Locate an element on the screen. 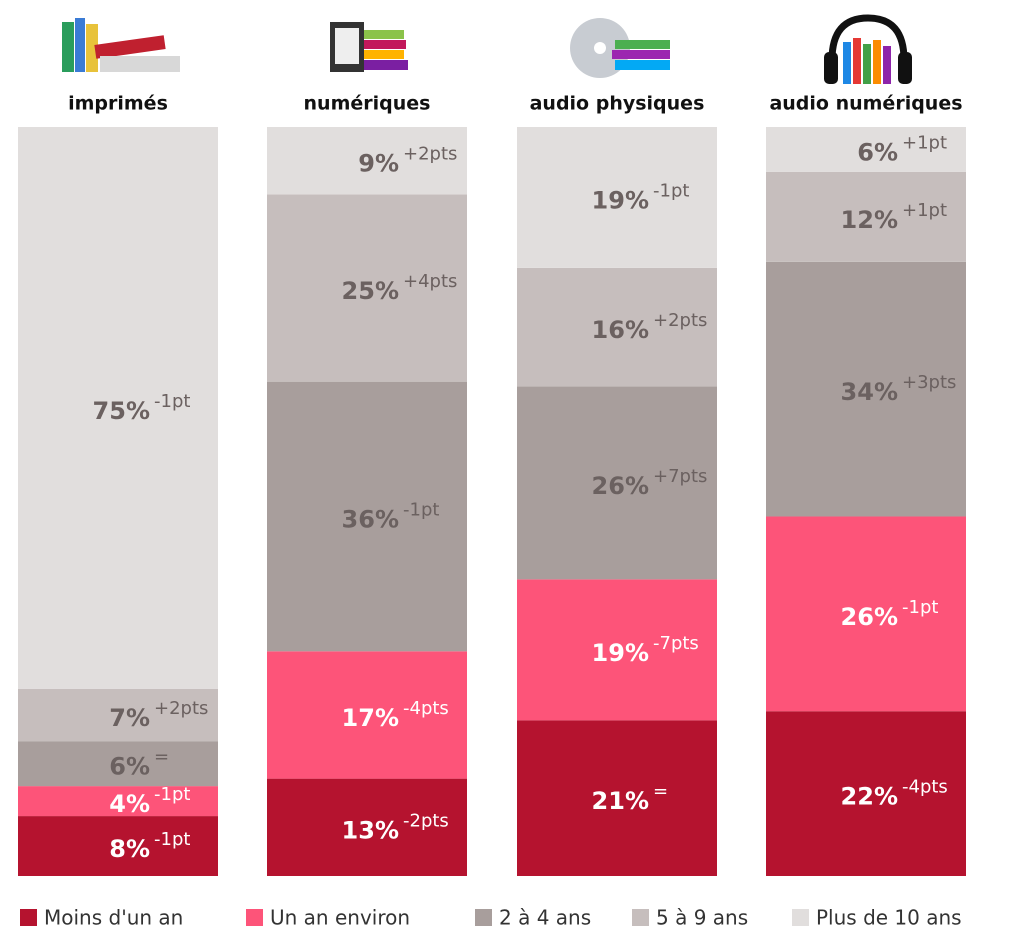 The width and height of the screenshot is (1012, 933). delta-label: -2pts is located at coordinates (426, 820).